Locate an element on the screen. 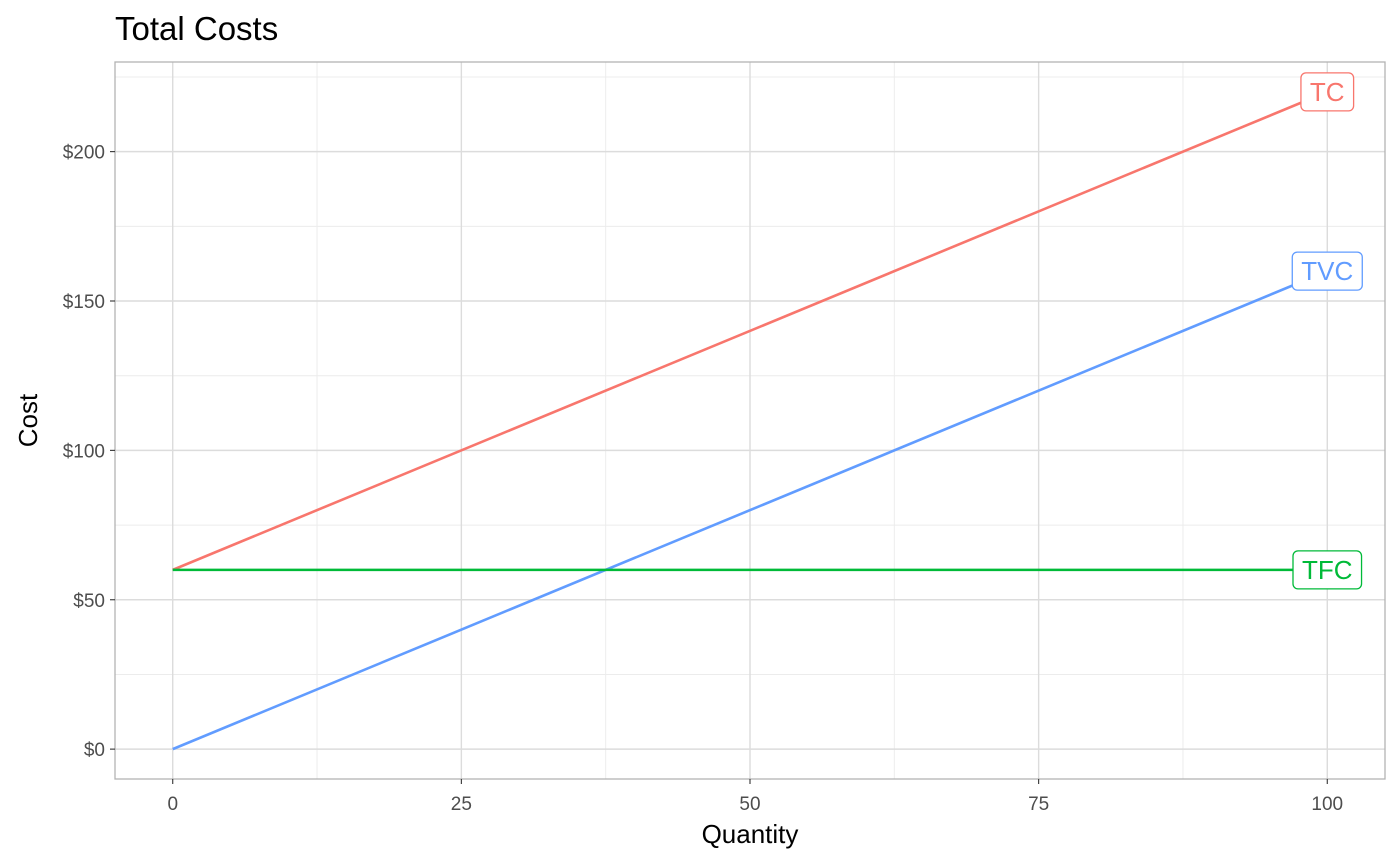 This screenshot has height=865, width=1400. series-label-tfc: TFC is located at coordinates (1327, 570).